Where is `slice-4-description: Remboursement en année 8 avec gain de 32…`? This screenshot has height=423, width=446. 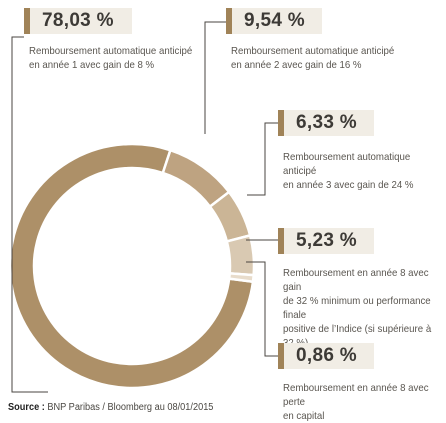
slice-4-description: Remboursement en année 8 avec gain de 32… is located at coordinates (358, 308).